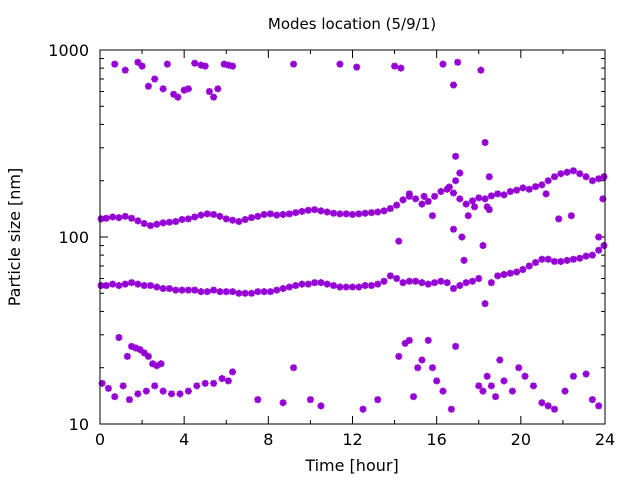 The width and height of the screenshot is (640, 480). I want to click on x-tick-label: 16, so click(436, 439).